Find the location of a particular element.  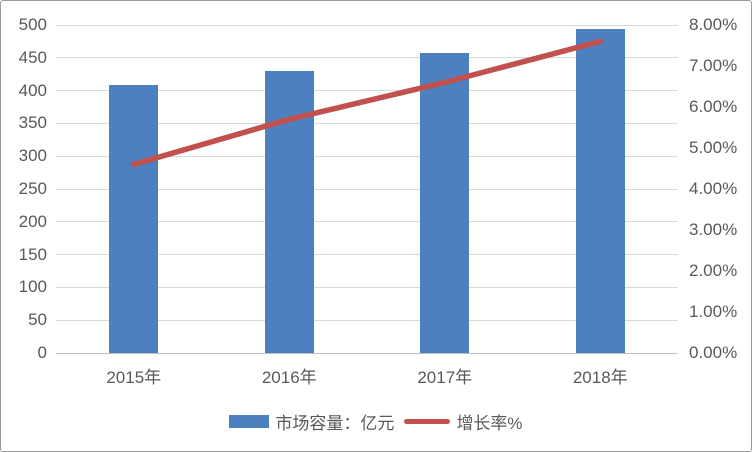

legend: 市场容量：亿元 增长率% is located at coordinates (376, 421).